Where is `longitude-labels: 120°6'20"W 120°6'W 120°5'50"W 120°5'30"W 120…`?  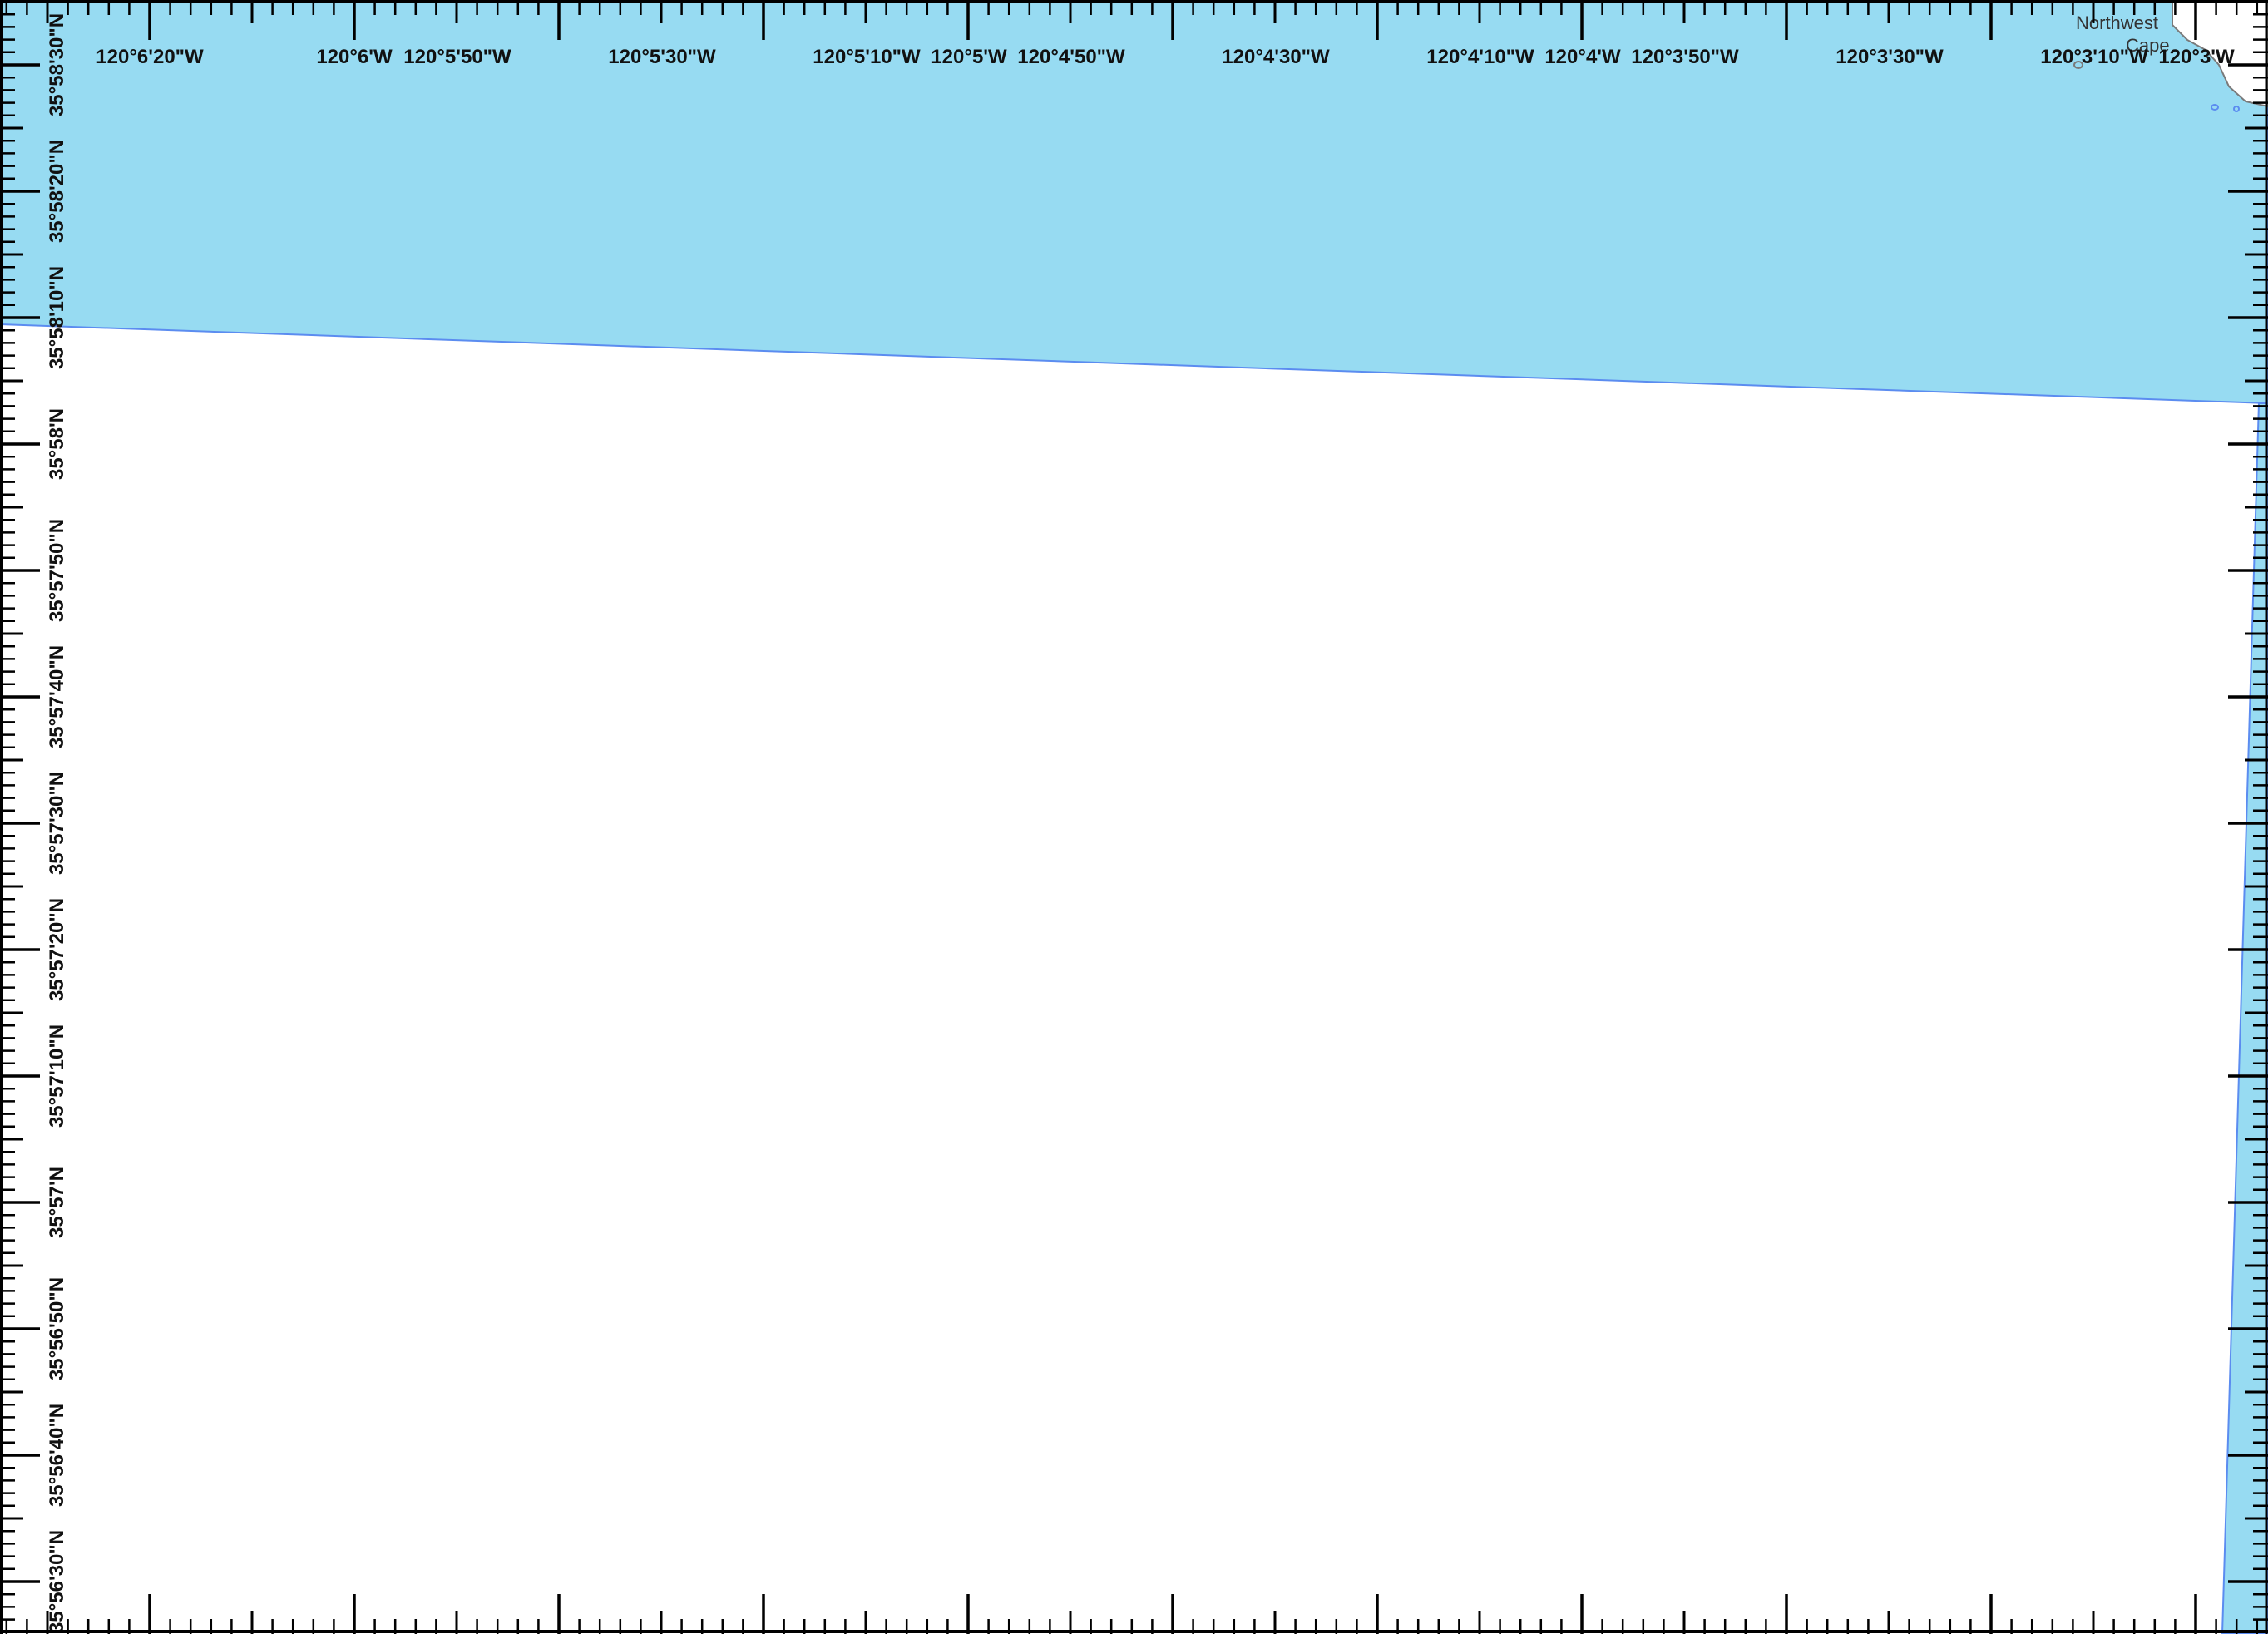
longitude-labels: 120°6'20"W 120°6'W 120°5'50"W 120°5'30"W 120… is located at coordinates (1165, 57).